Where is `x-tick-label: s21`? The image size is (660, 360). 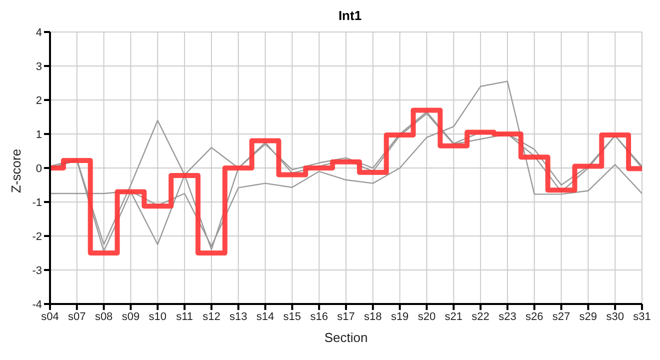 x-tick-label: s21 is located at coordinates (453, 316).